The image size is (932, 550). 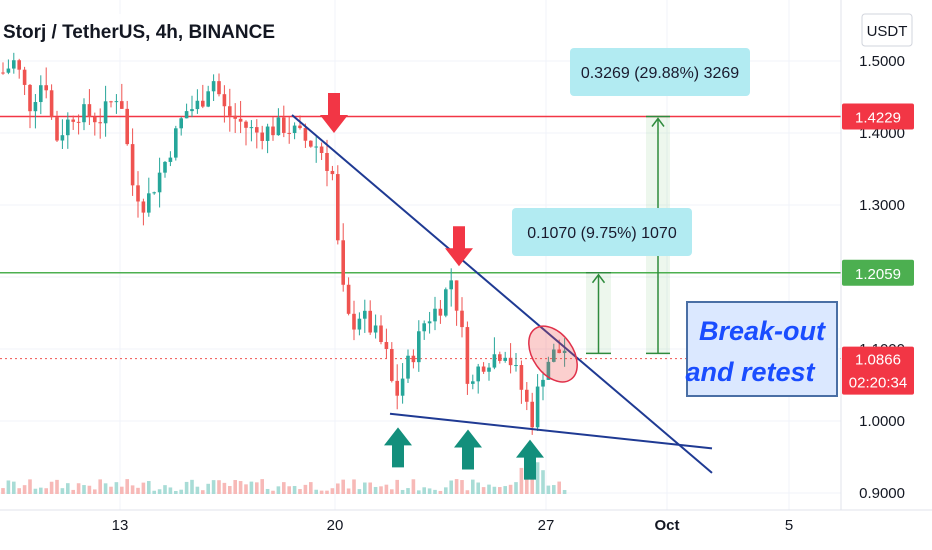 I want to click on y-tick-label: 0.9000, so click(x=882, y=493).